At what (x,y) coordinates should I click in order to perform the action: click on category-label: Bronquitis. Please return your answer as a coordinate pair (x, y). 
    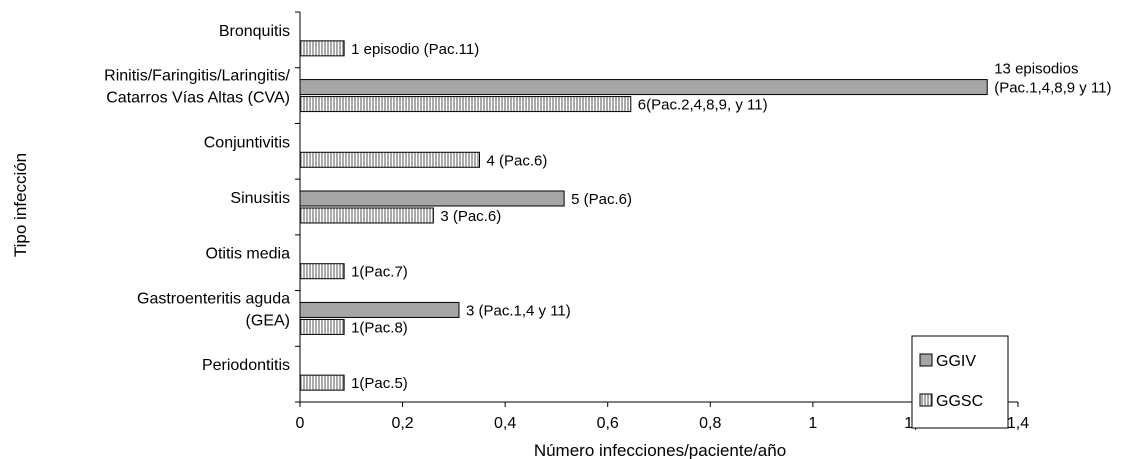
    Looking at the image, I should click on (254, 31).